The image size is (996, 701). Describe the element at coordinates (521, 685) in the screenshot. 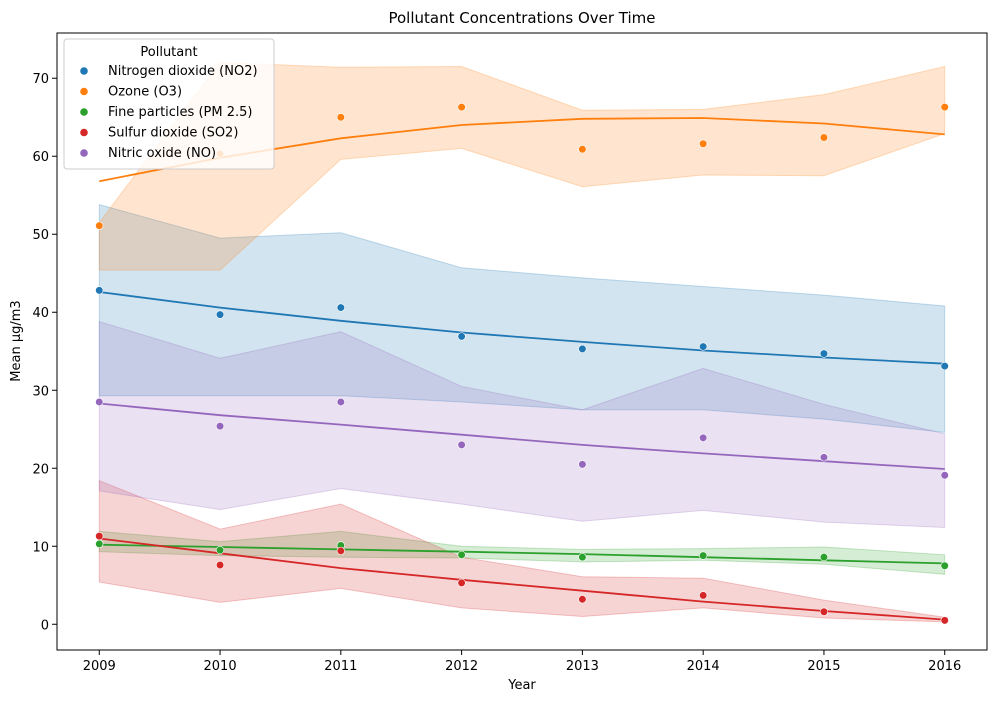

I see `x-axis-title: Year` at that location.